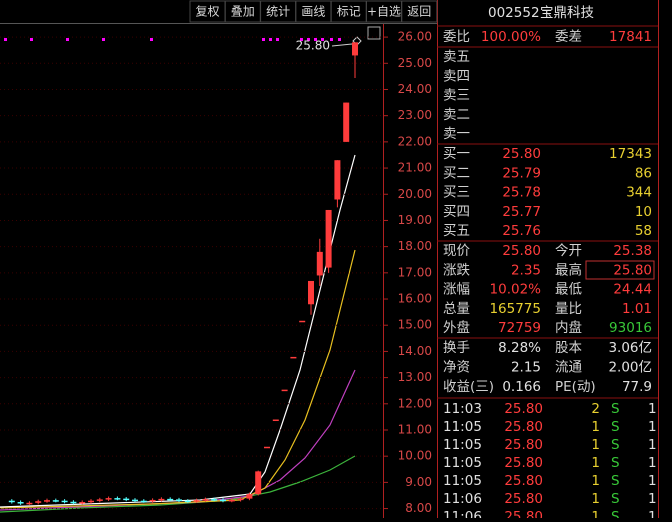 This screenshot has height=522, width=672. What do you see at coordinates (456, 193) in the screenshot?
I see `bid-label: 买三` at bounding box center [456, 193].